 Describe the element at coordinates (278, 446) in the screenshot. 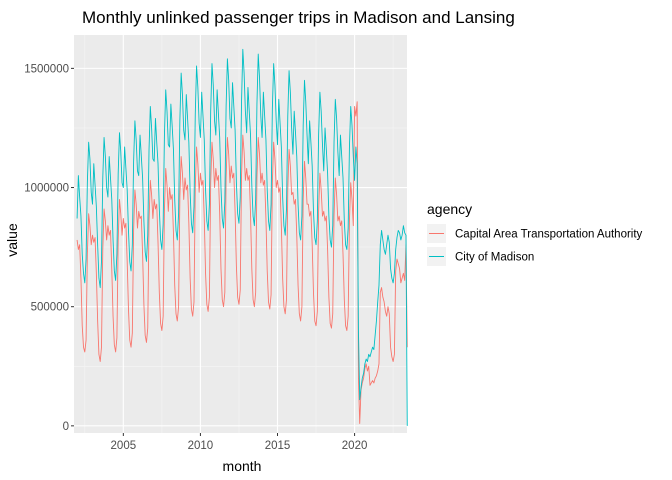

I see `x-tick-label: 2015` at that location.